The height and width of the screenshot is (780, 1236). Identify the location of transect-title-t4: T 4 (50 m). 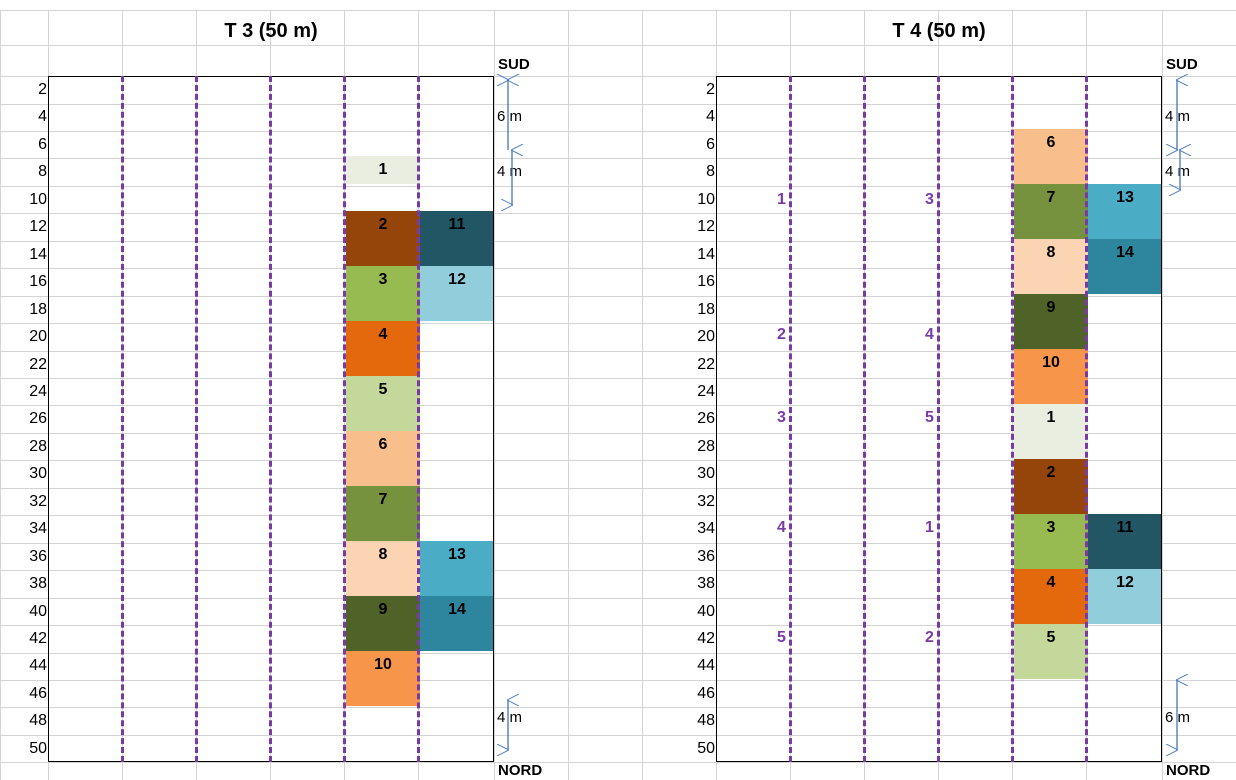
(939, 31).